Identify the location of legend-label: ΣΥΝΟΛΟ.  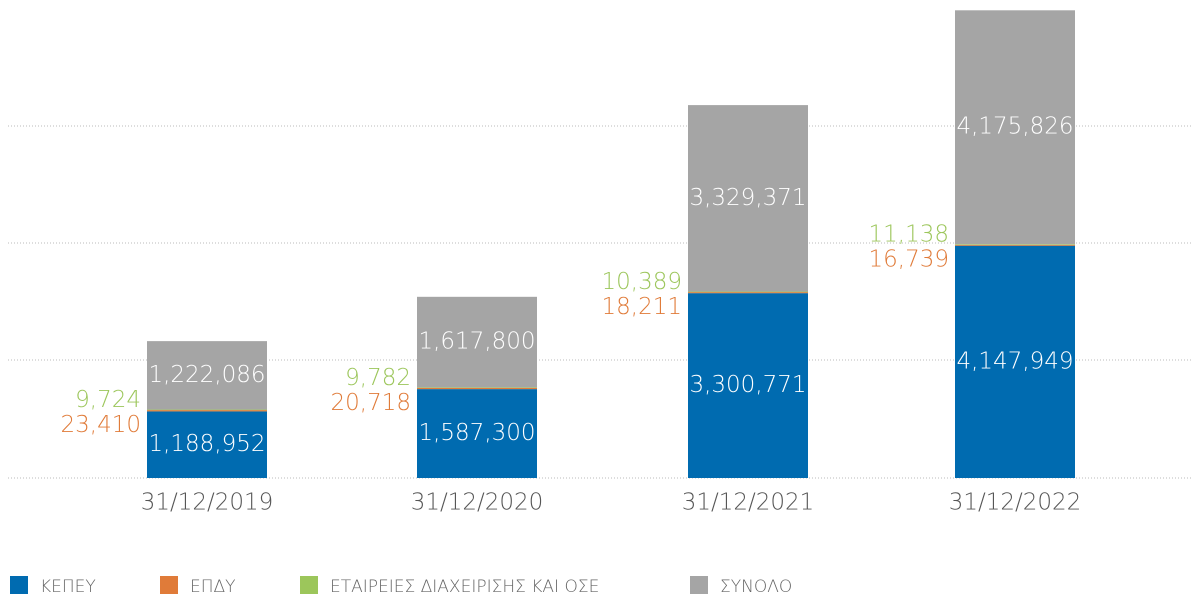
(756, 587).